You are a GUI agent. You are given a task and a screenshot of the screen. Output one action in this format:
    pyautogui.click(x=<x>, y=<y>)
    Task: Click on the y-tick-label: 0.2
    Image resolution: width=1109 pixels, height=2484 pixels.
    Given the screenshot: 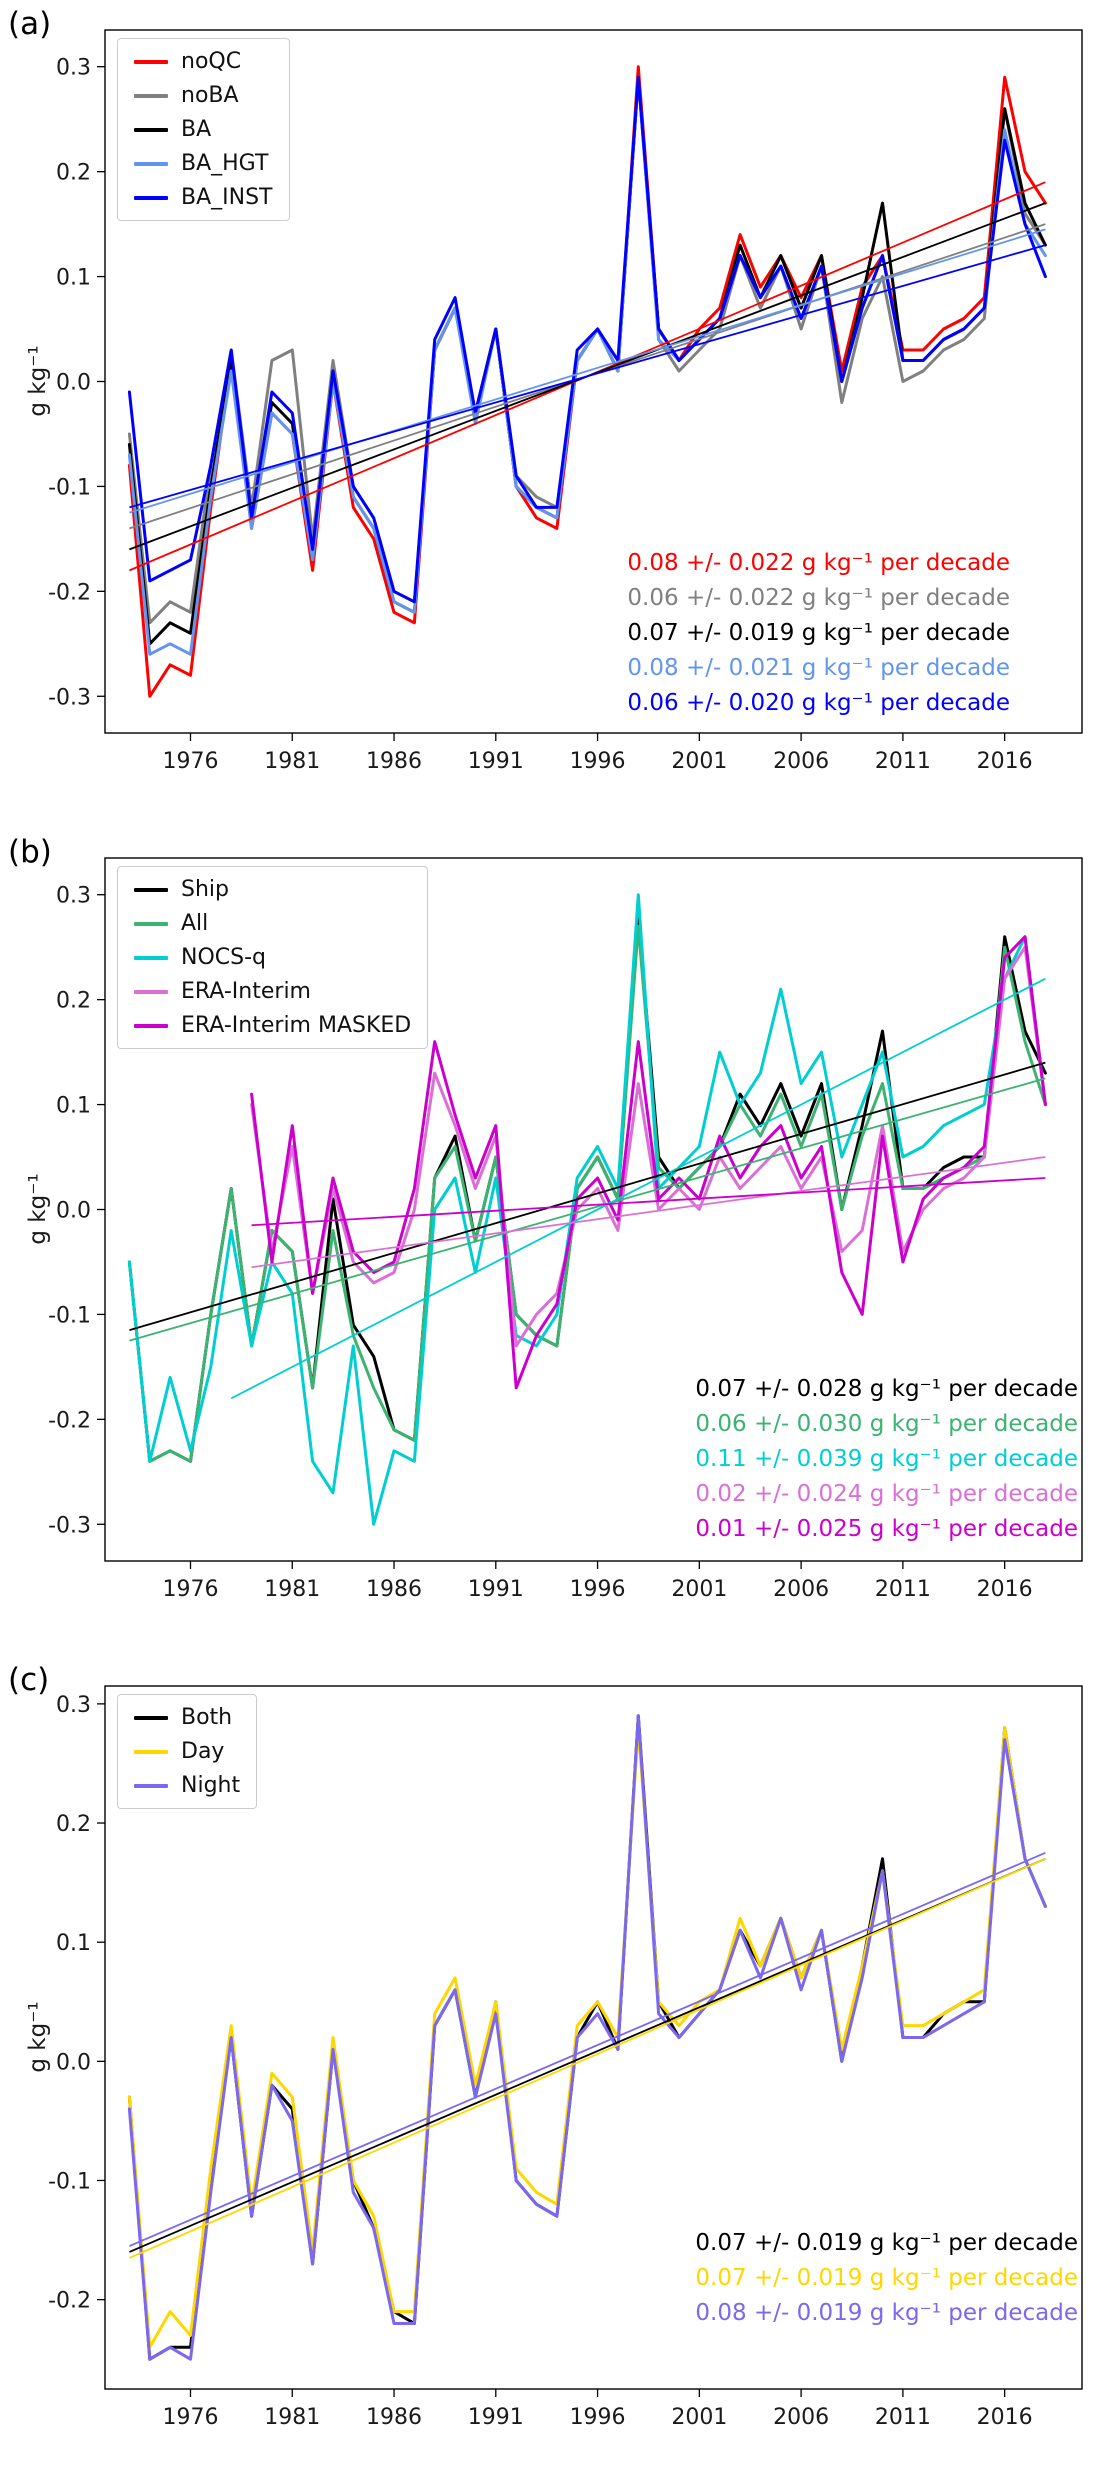 What is the action you would take?
    pyautogui.click(x=73, y=1001)
    